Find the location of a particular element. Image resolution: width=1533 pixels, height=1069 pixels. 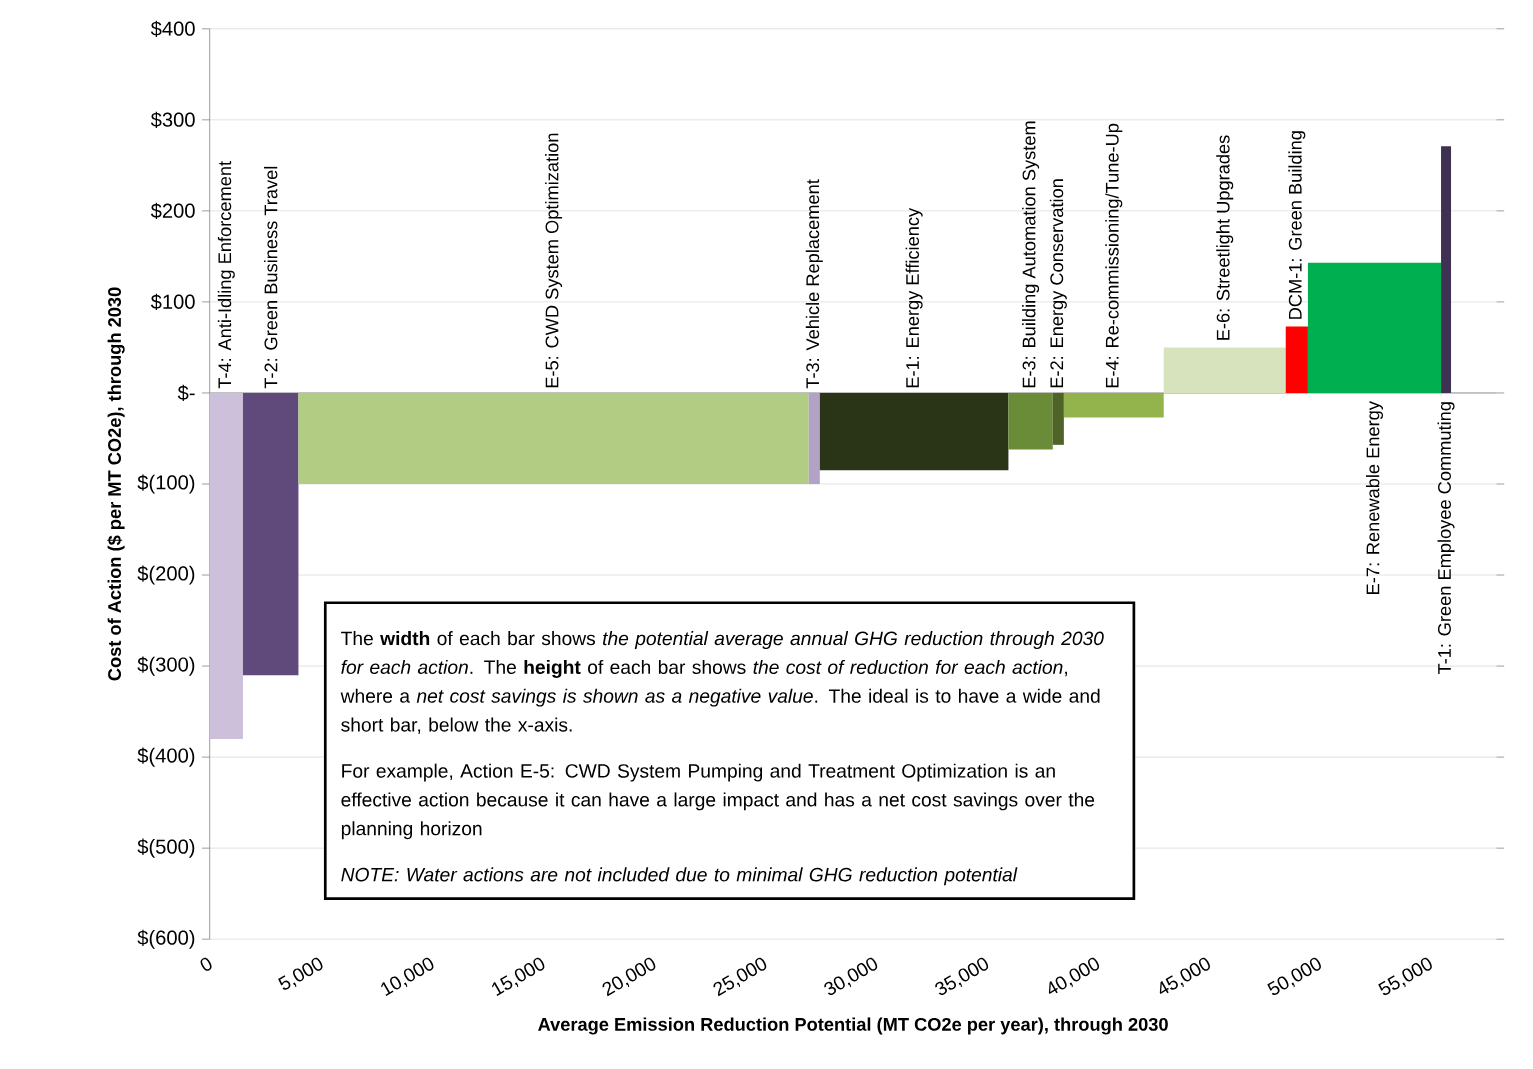

text: T-4: Anti-Idling Enforcement is located at coordinates (226, 275).